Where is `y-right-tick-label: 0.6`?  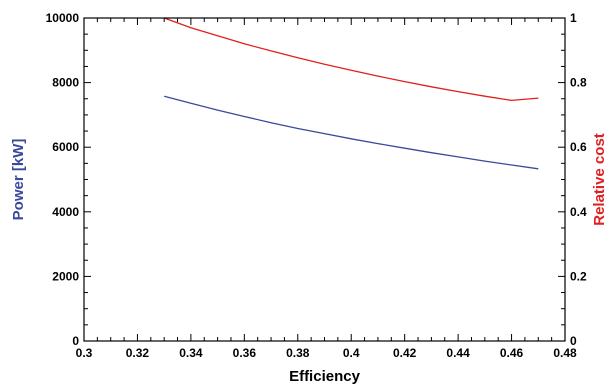
y-right-tick-label: 0.6 is located at coordinates (578, 147).